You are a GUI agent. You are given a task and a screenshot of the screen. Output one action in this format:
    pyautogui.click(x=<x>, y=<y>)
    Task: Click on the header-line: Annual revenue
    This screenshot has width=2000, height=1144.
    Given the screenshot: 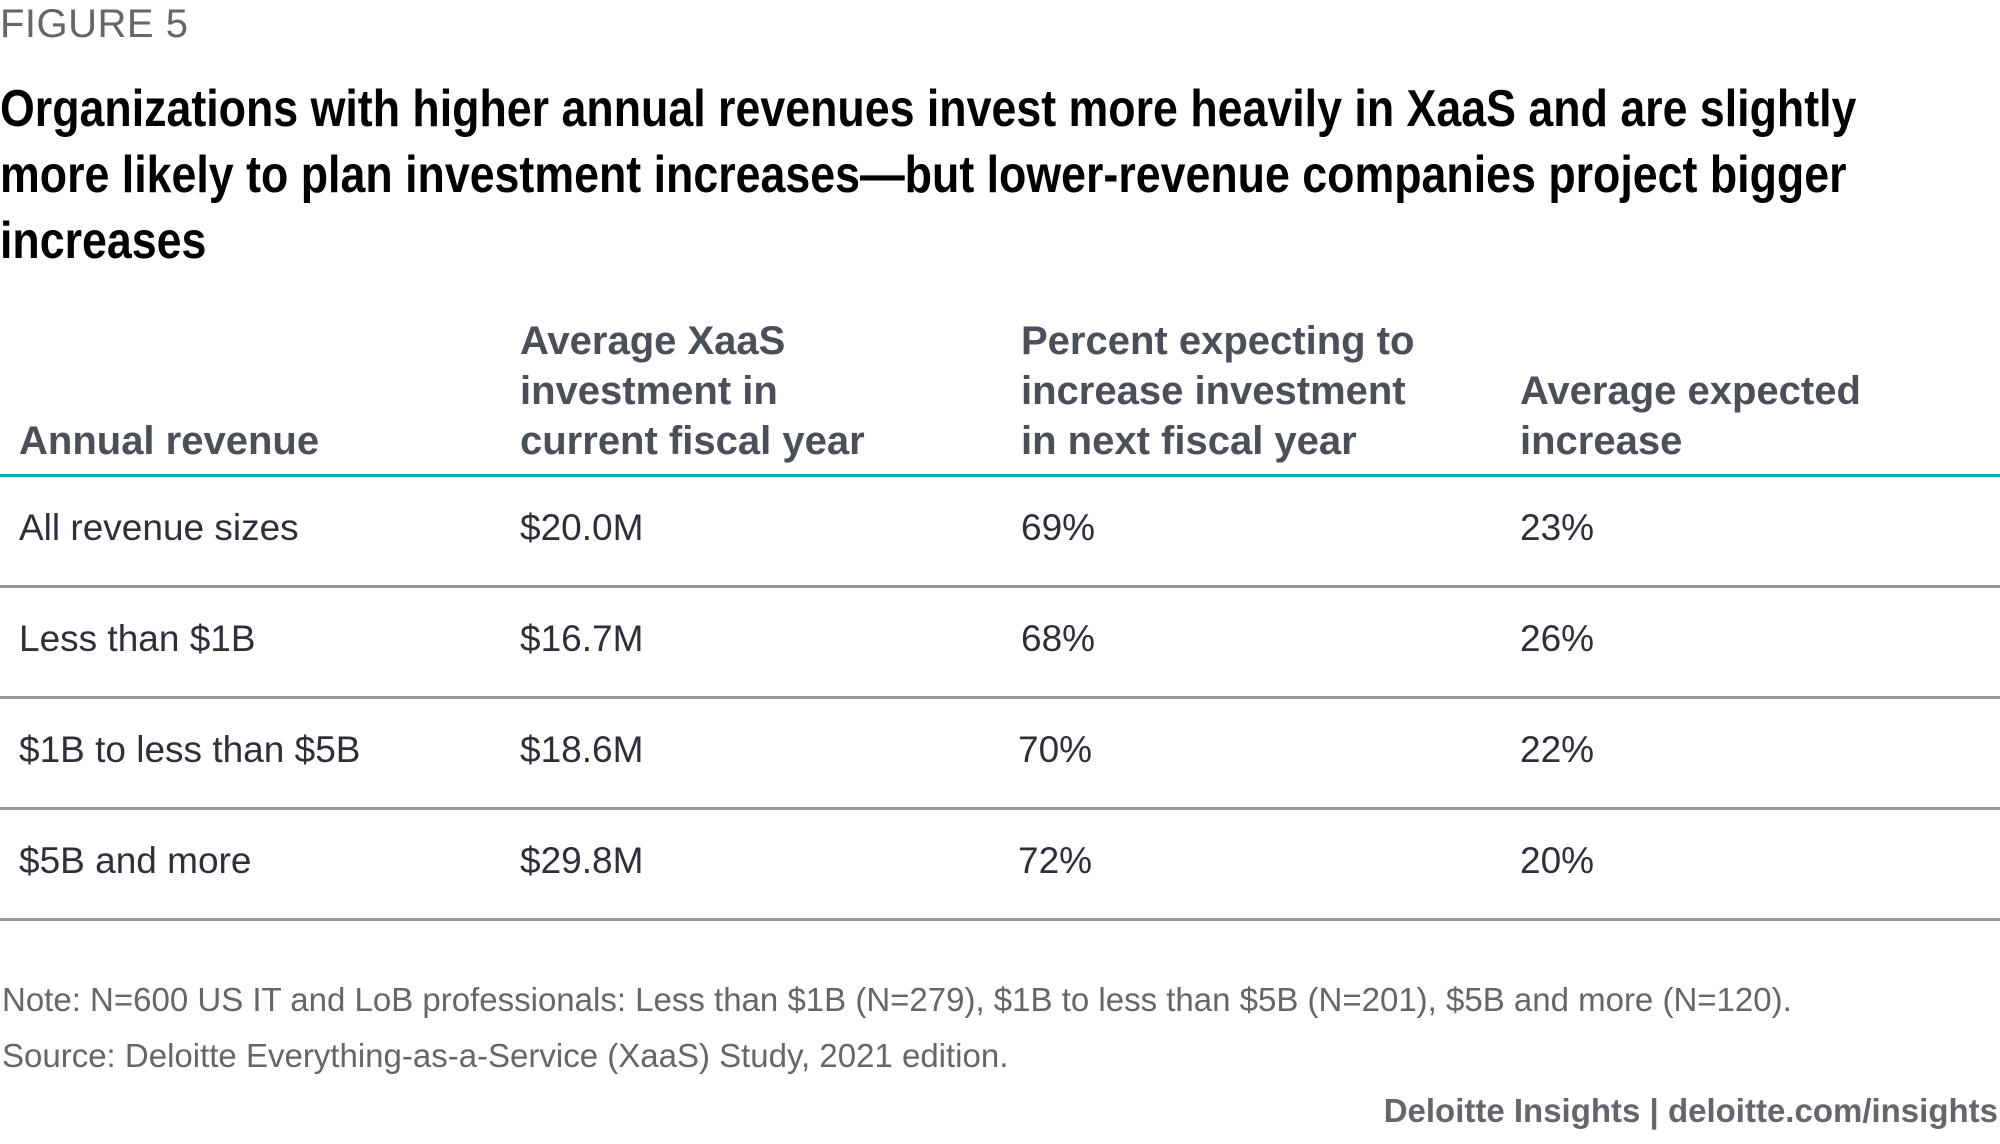 What is the action you would take?
    pyautogui.click(x=169, y=441)
    